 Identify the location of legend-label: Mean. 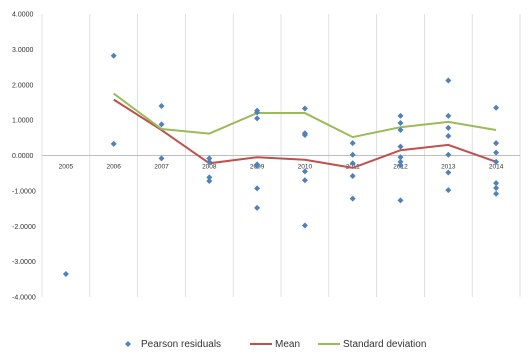
(287, 344).